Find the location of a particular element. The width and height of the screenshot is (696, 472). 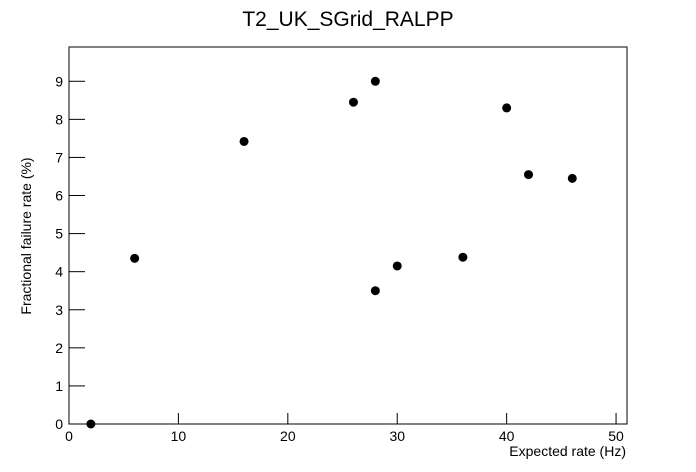

x-tick-label: 40 is located at coordinates (507, 436).